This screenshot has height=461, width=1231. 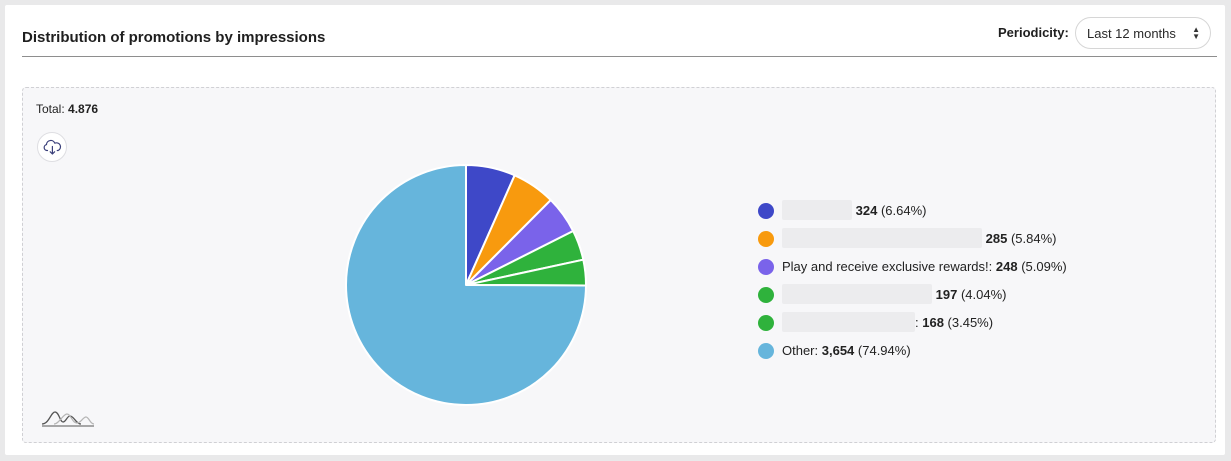 I want to click on cloud-download-icon, so click(x=52, y=147).